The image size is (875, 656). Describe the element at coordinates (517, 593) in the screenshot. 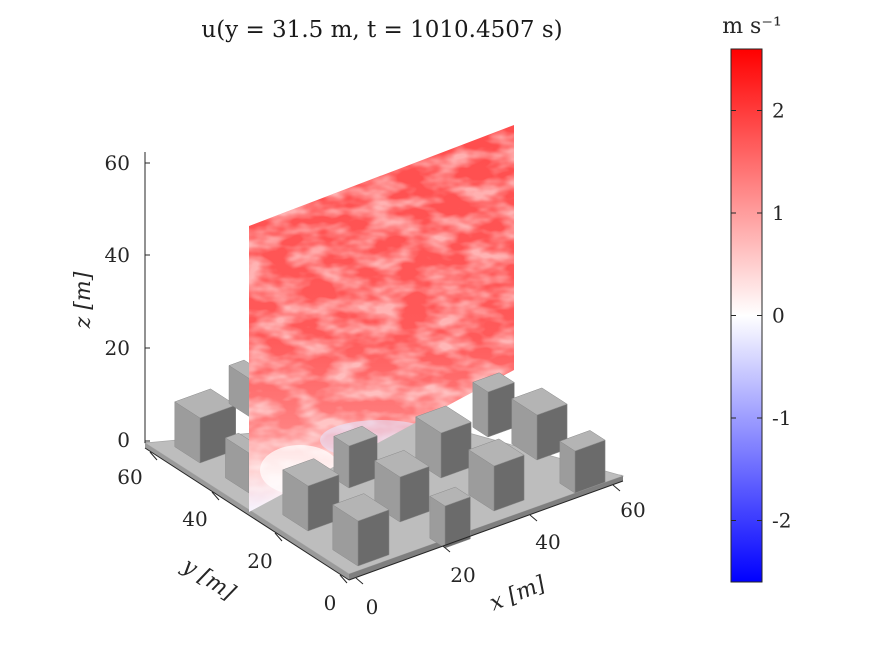

I see `x-axis-label: x [m]` at that location.